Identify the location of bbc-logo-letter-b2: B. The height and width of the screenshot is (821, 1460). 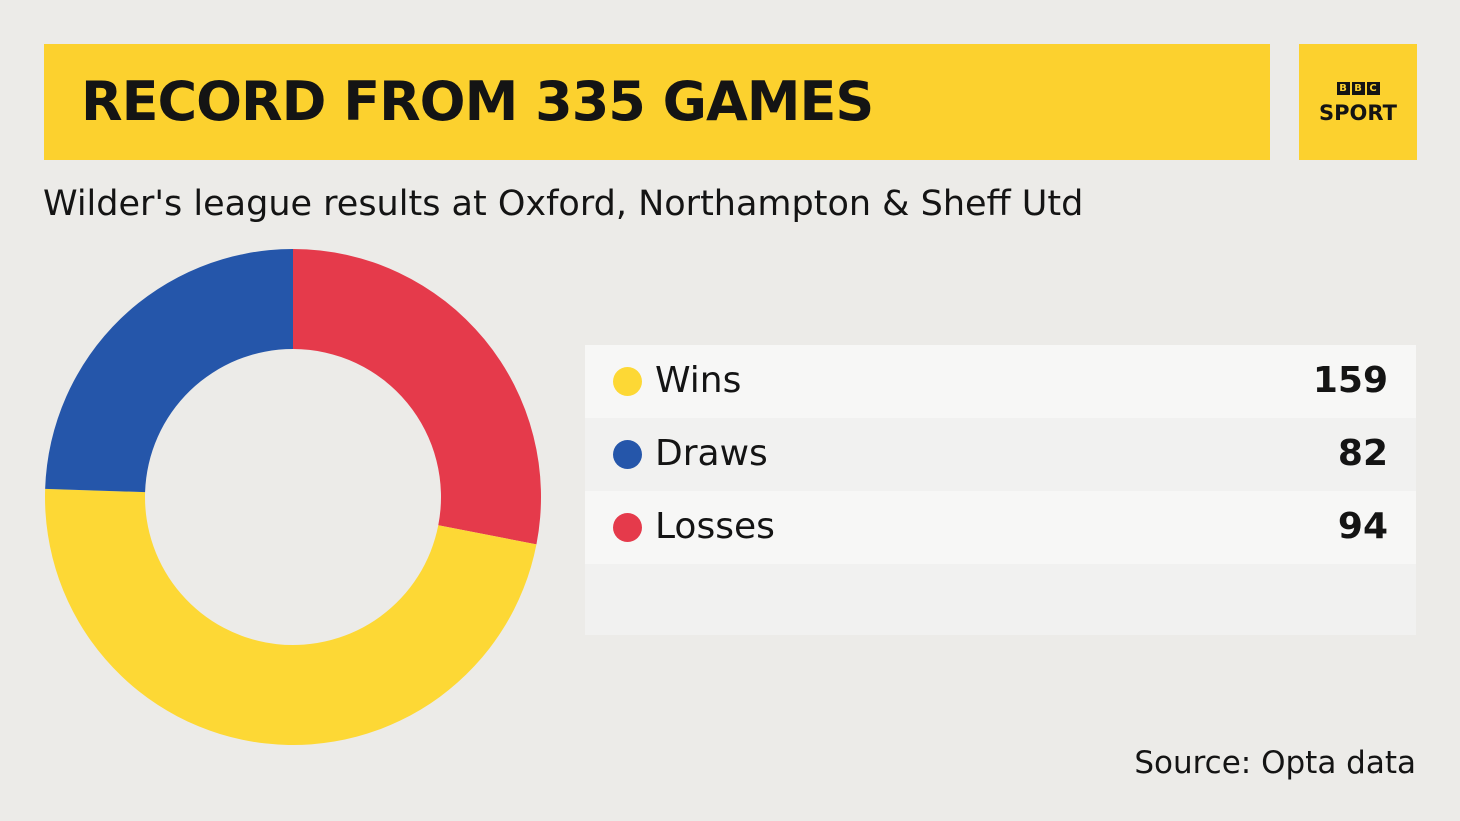
(1358, 88).